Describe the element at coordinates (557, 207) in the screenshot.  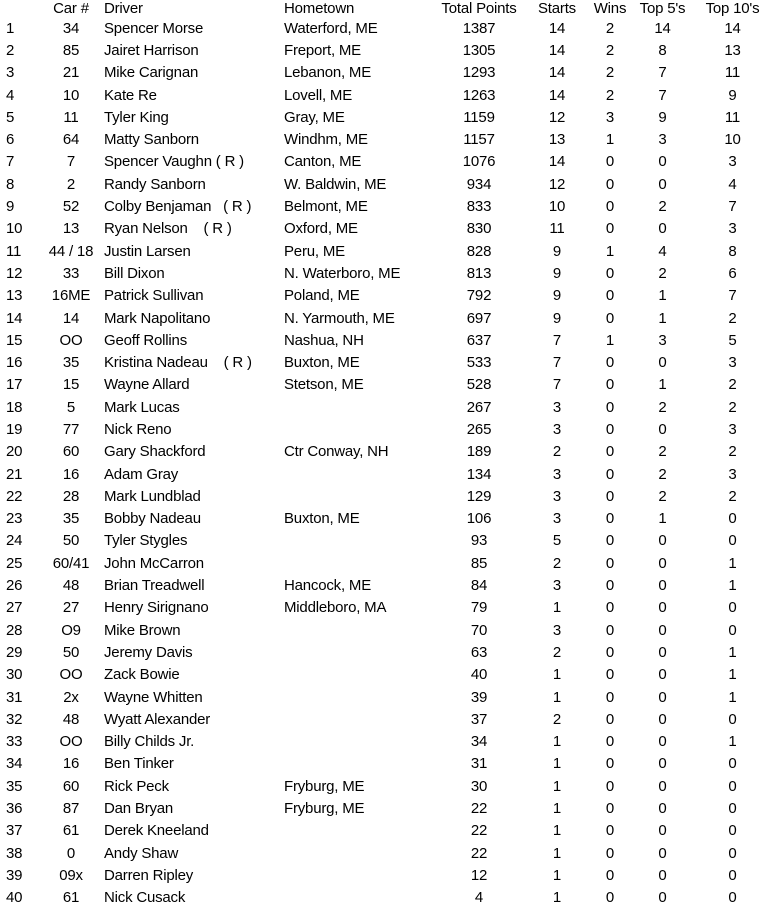
I see `starts-cell: 10` at that location.